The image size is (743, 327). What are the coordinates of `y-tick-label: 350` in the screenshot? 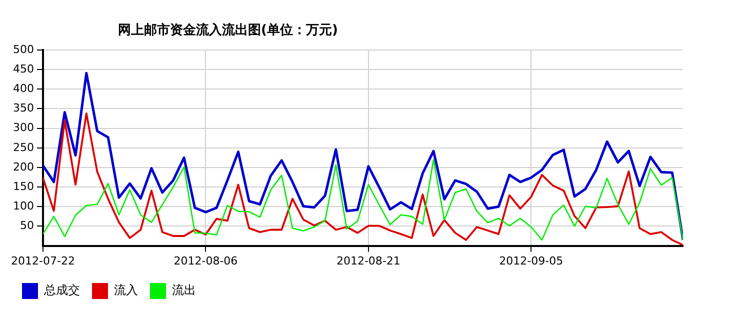 It's located at (23, 108).